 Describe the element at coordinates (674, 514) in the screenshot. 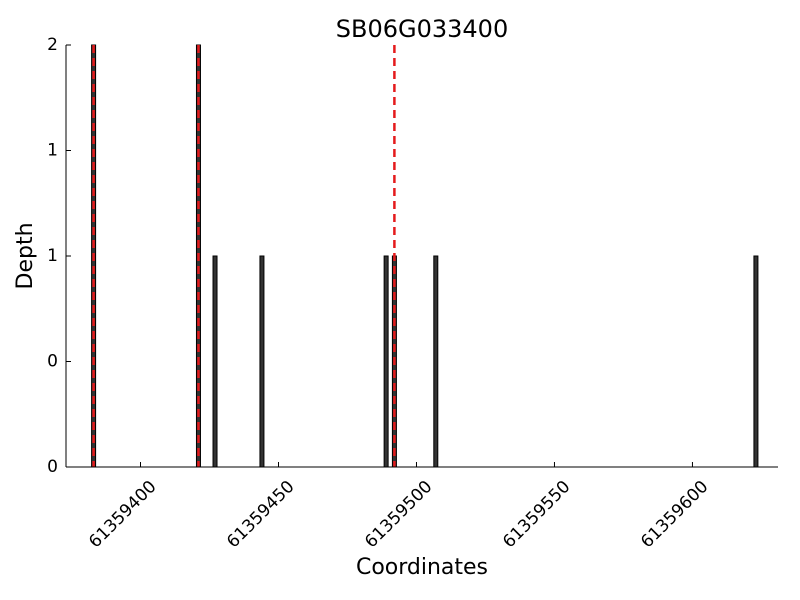

I see `x-tick-label: 61359600` at that location.